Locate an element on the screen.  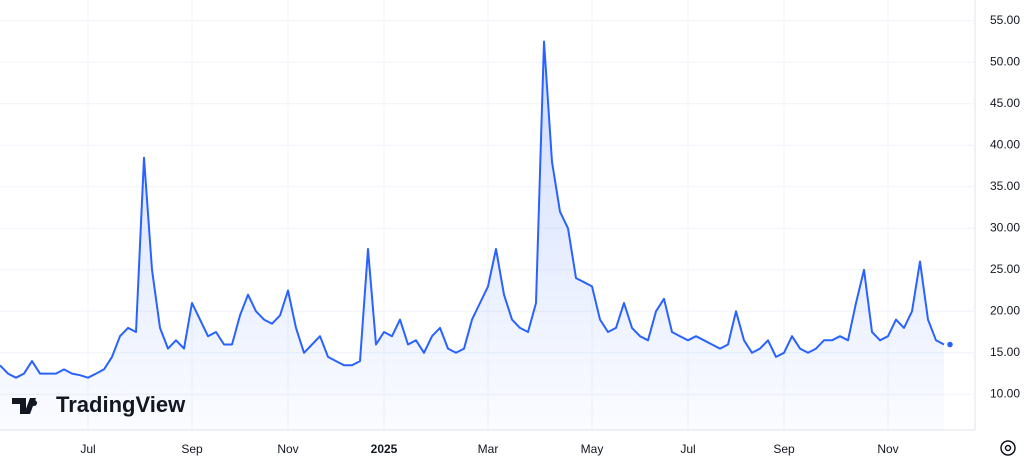
logo: TradingView is located at coordinates (99, 404).